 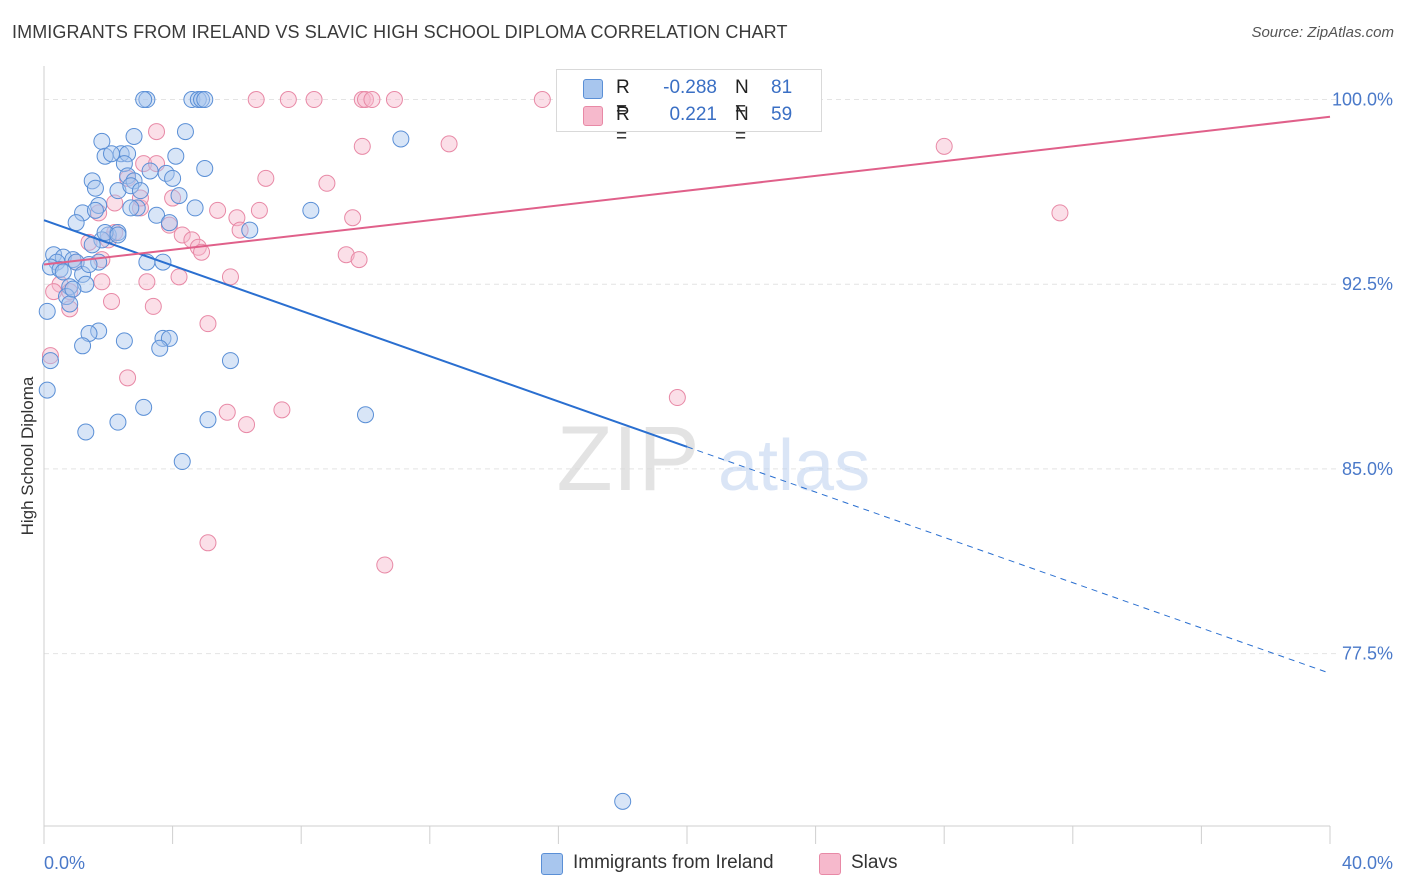 What do you see at coordinates (552, 864) in the screenshot?
I see `ireland-legend-swatch` at bounding box center [552, 864].